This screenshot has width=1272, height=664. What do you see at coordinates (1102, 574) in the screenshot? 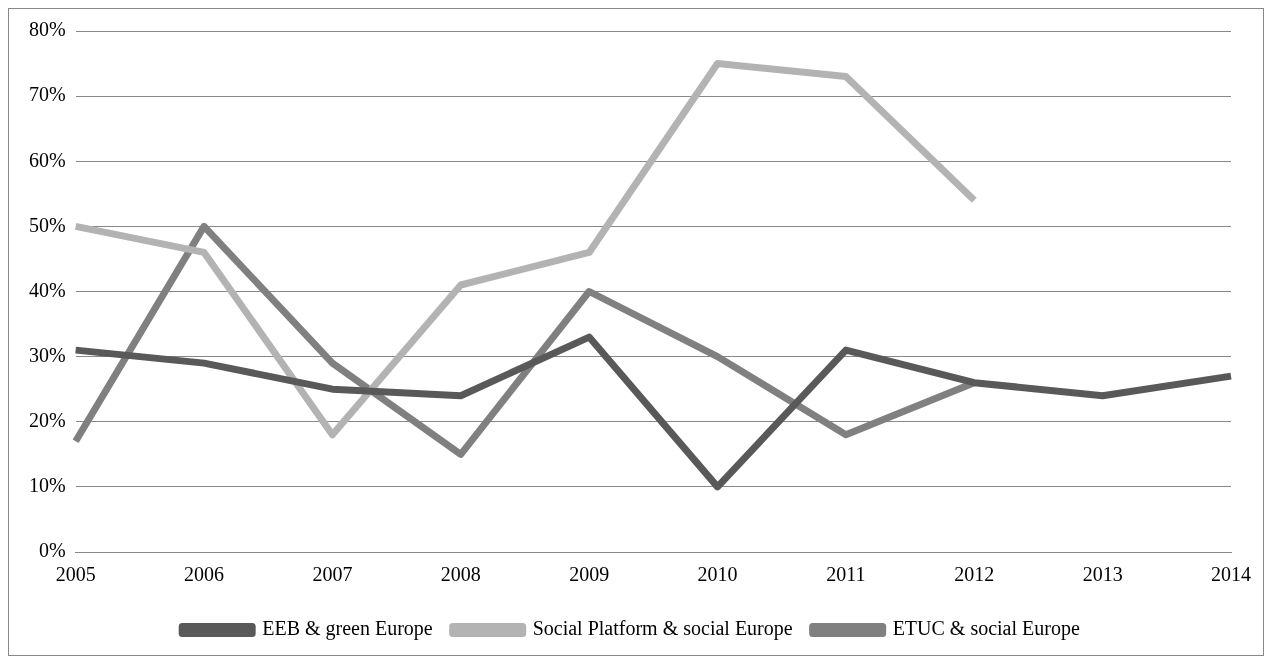
I see `x-tick-label: 2013` at bounding box center [1102, 574].